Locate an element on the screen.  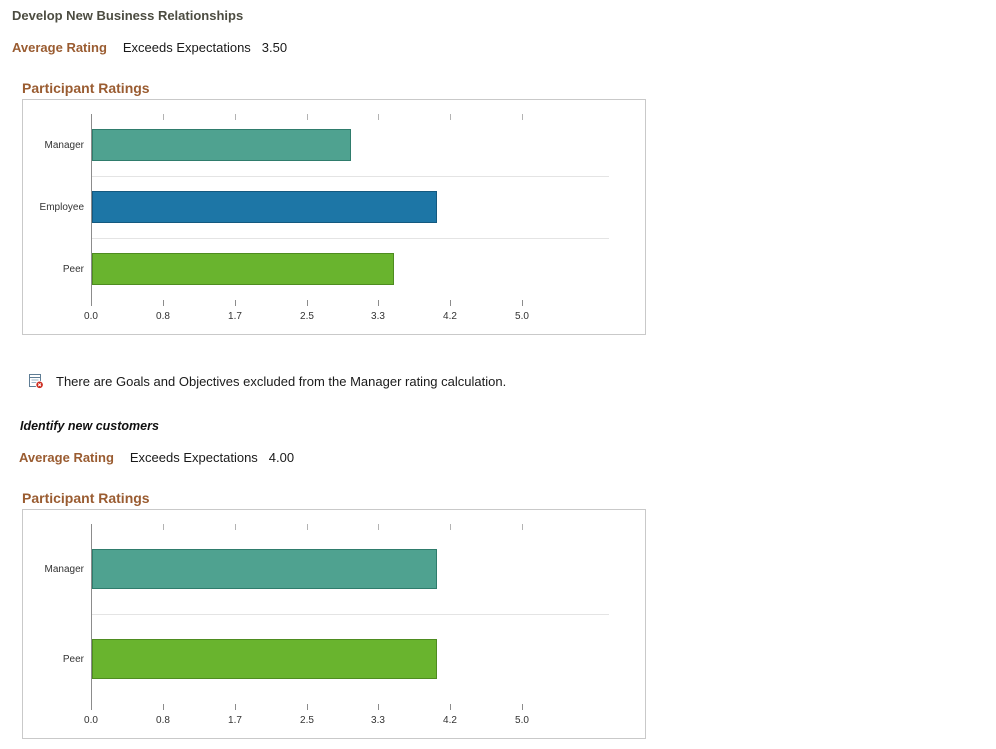
category-axis: Manager Employee Peer is located at coordinates (57, 207).